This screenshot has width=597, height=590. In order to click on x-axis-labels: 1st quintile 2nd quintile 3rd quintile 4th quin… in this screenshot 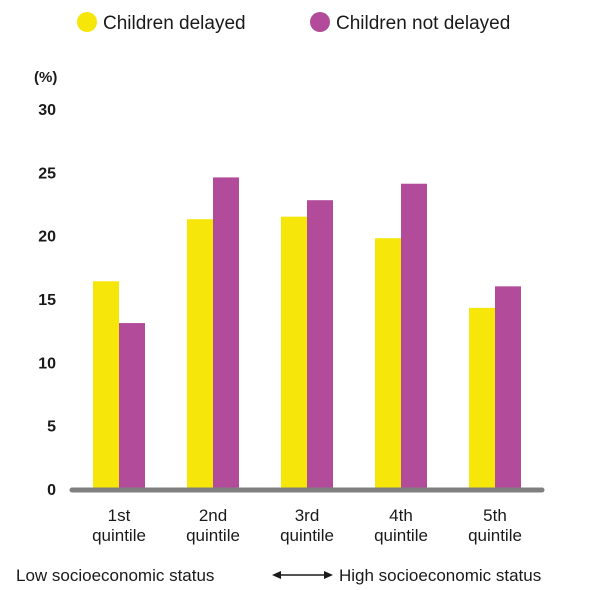, I will do `click(307, 525)`.